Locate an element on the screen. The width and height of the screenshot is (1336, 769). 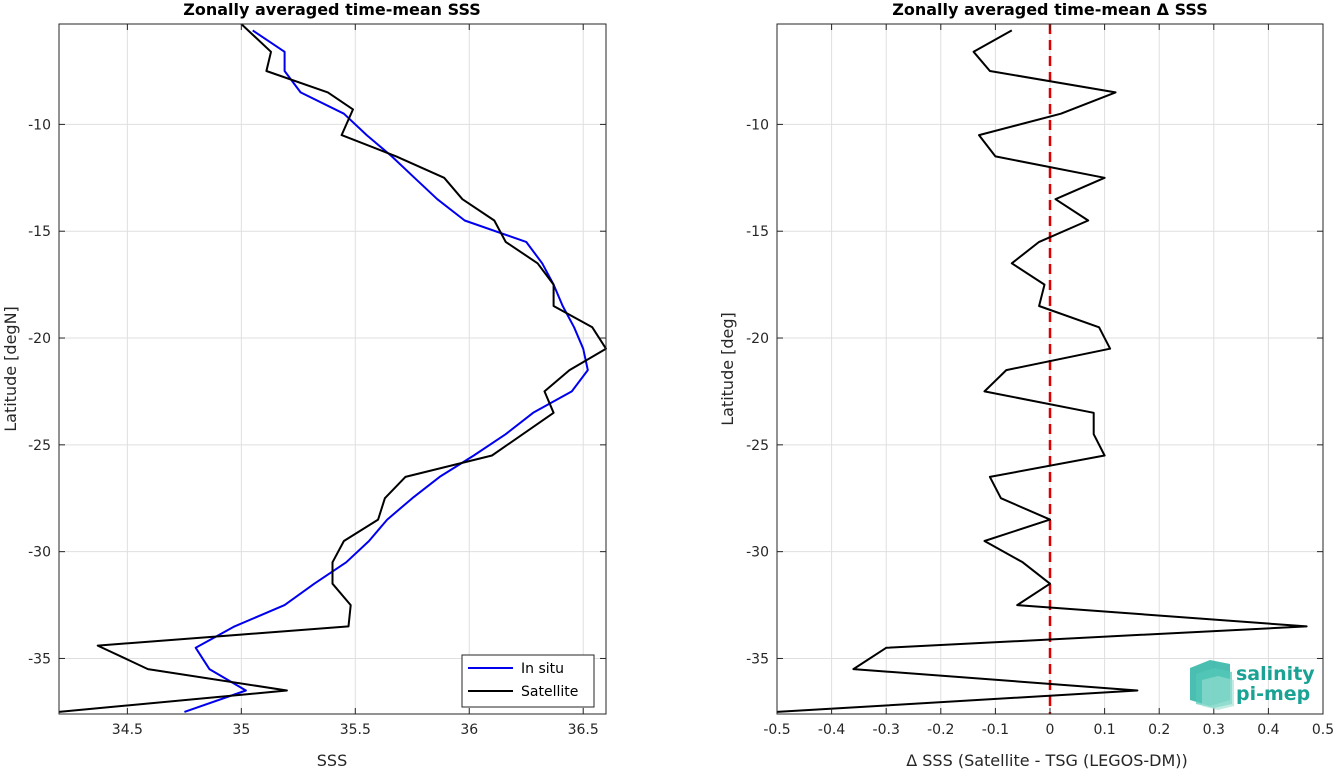
right-x-tick-label: -0.1 is located at coordinates (995, 730).